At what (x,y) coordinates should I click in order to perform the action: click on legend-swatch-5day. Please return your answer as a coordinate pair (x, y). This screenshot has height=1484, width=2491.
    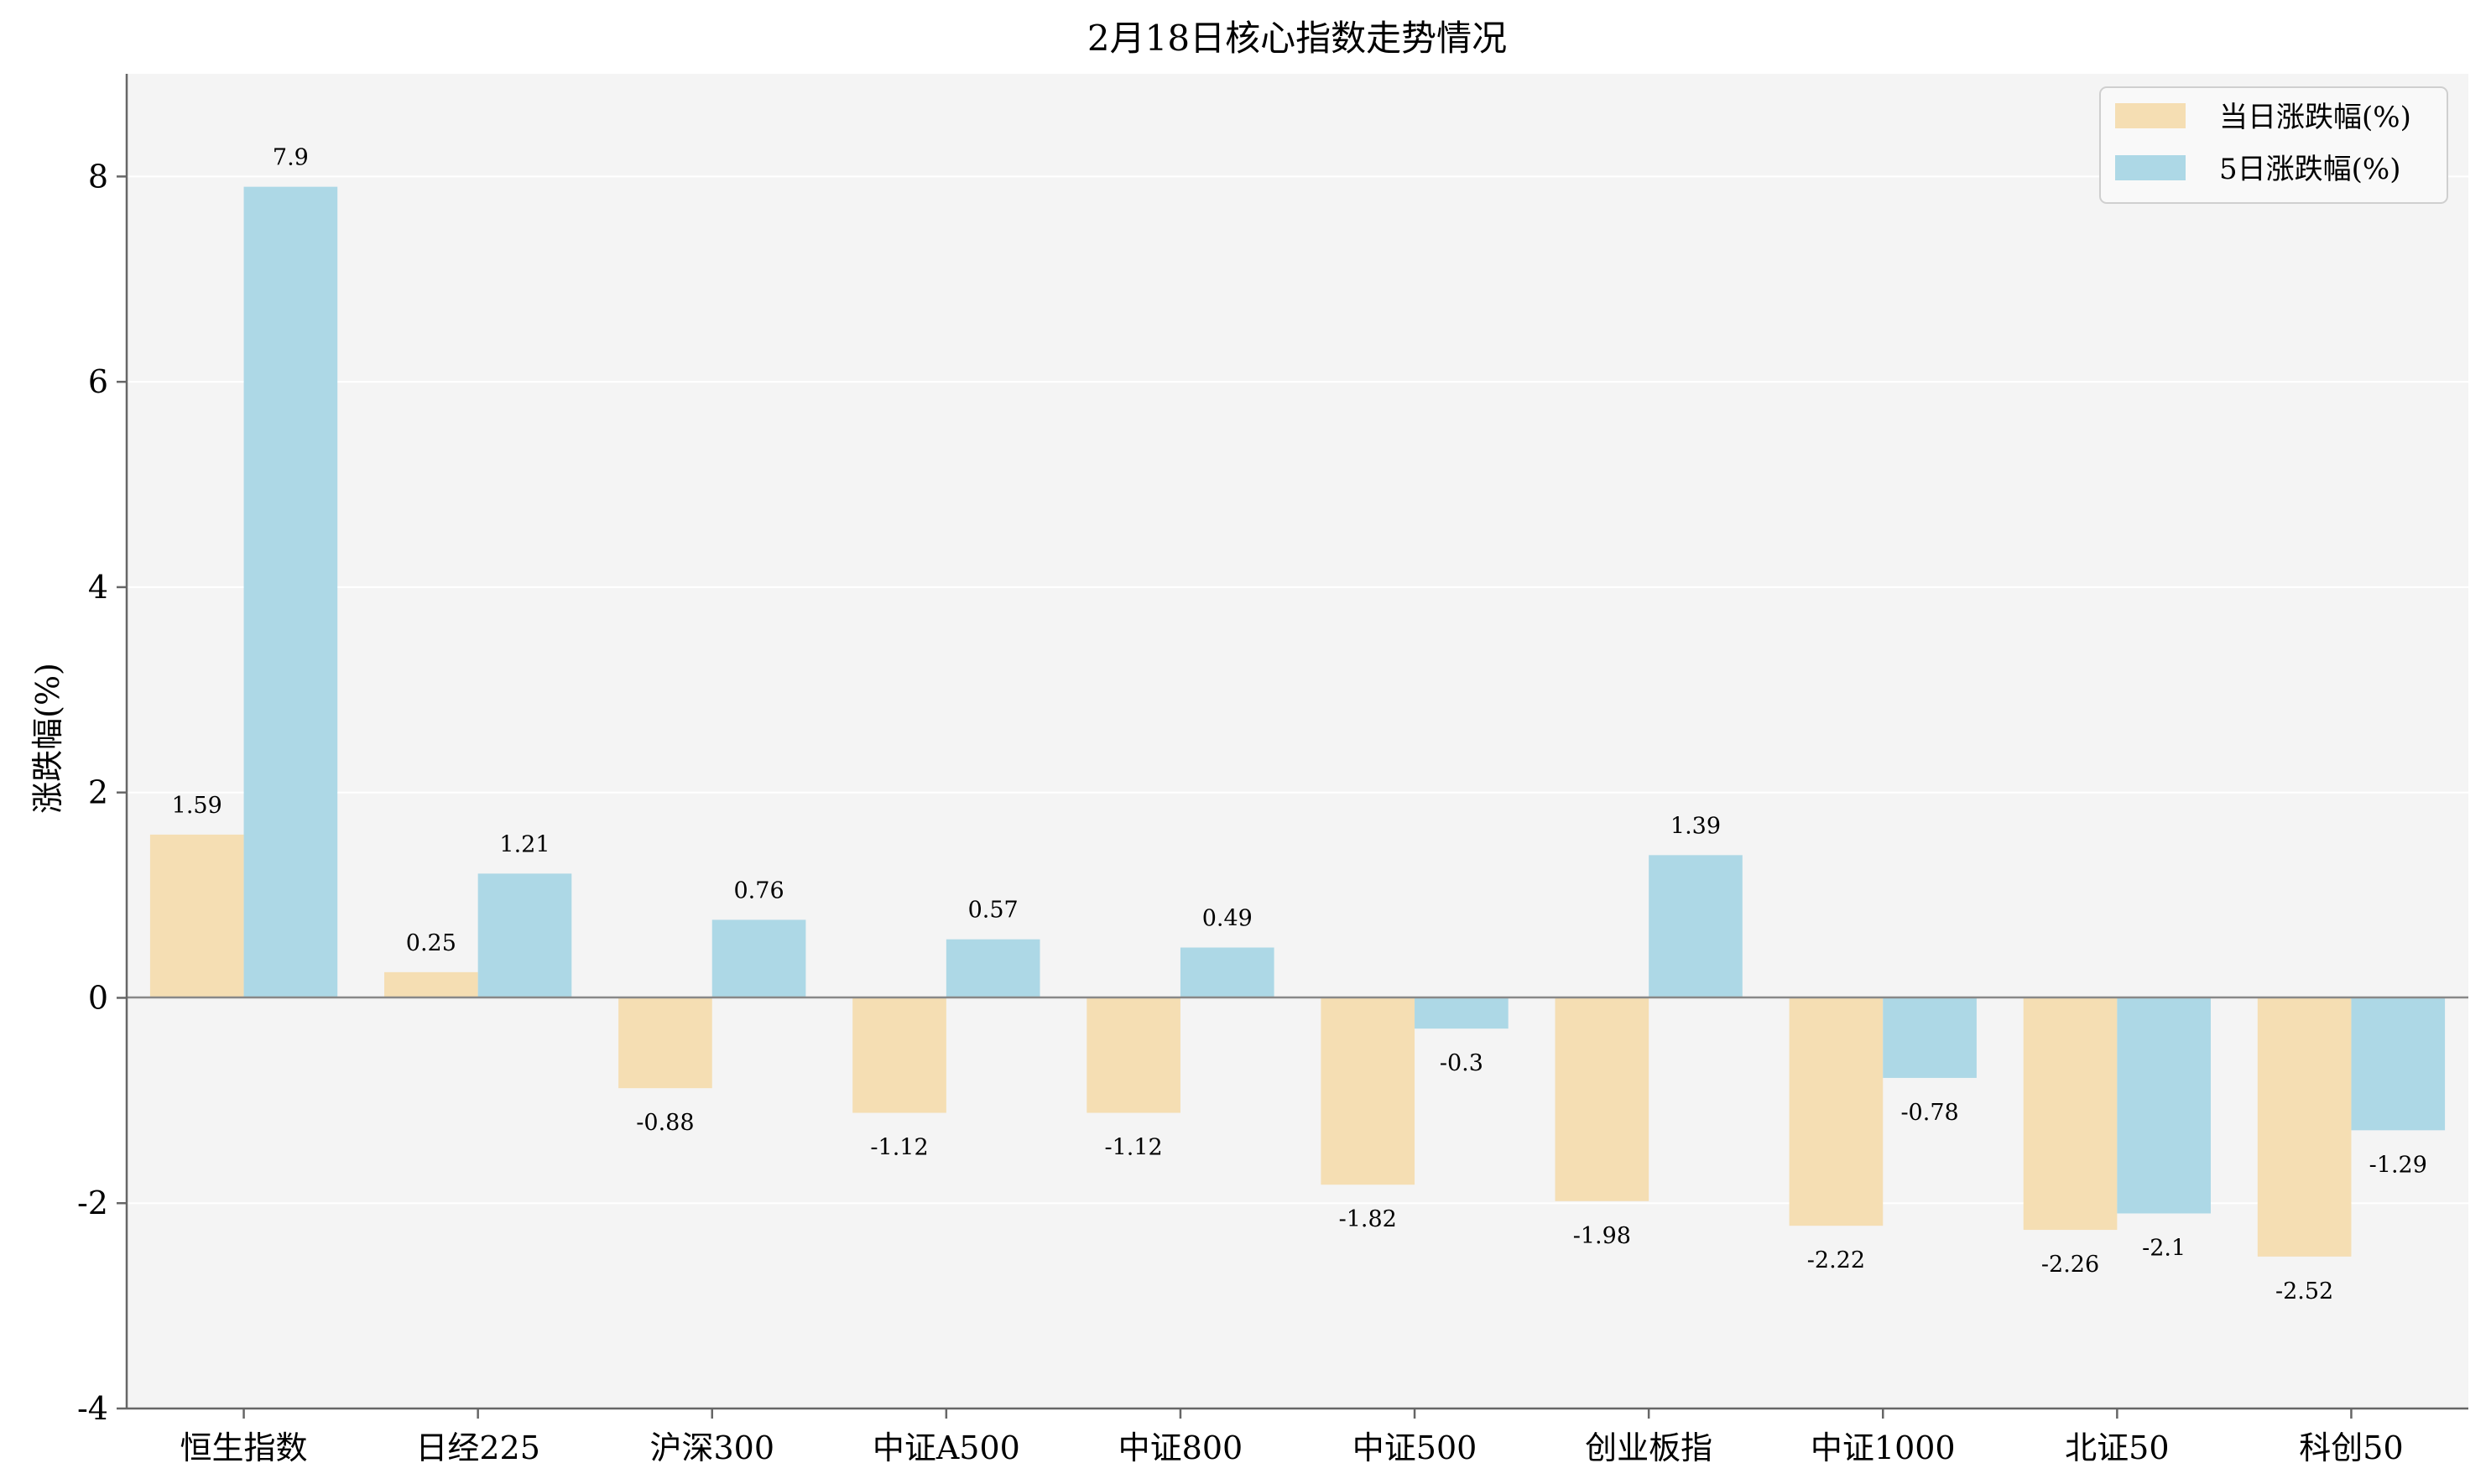
    Looking at the image, I should click on (2150, 167).